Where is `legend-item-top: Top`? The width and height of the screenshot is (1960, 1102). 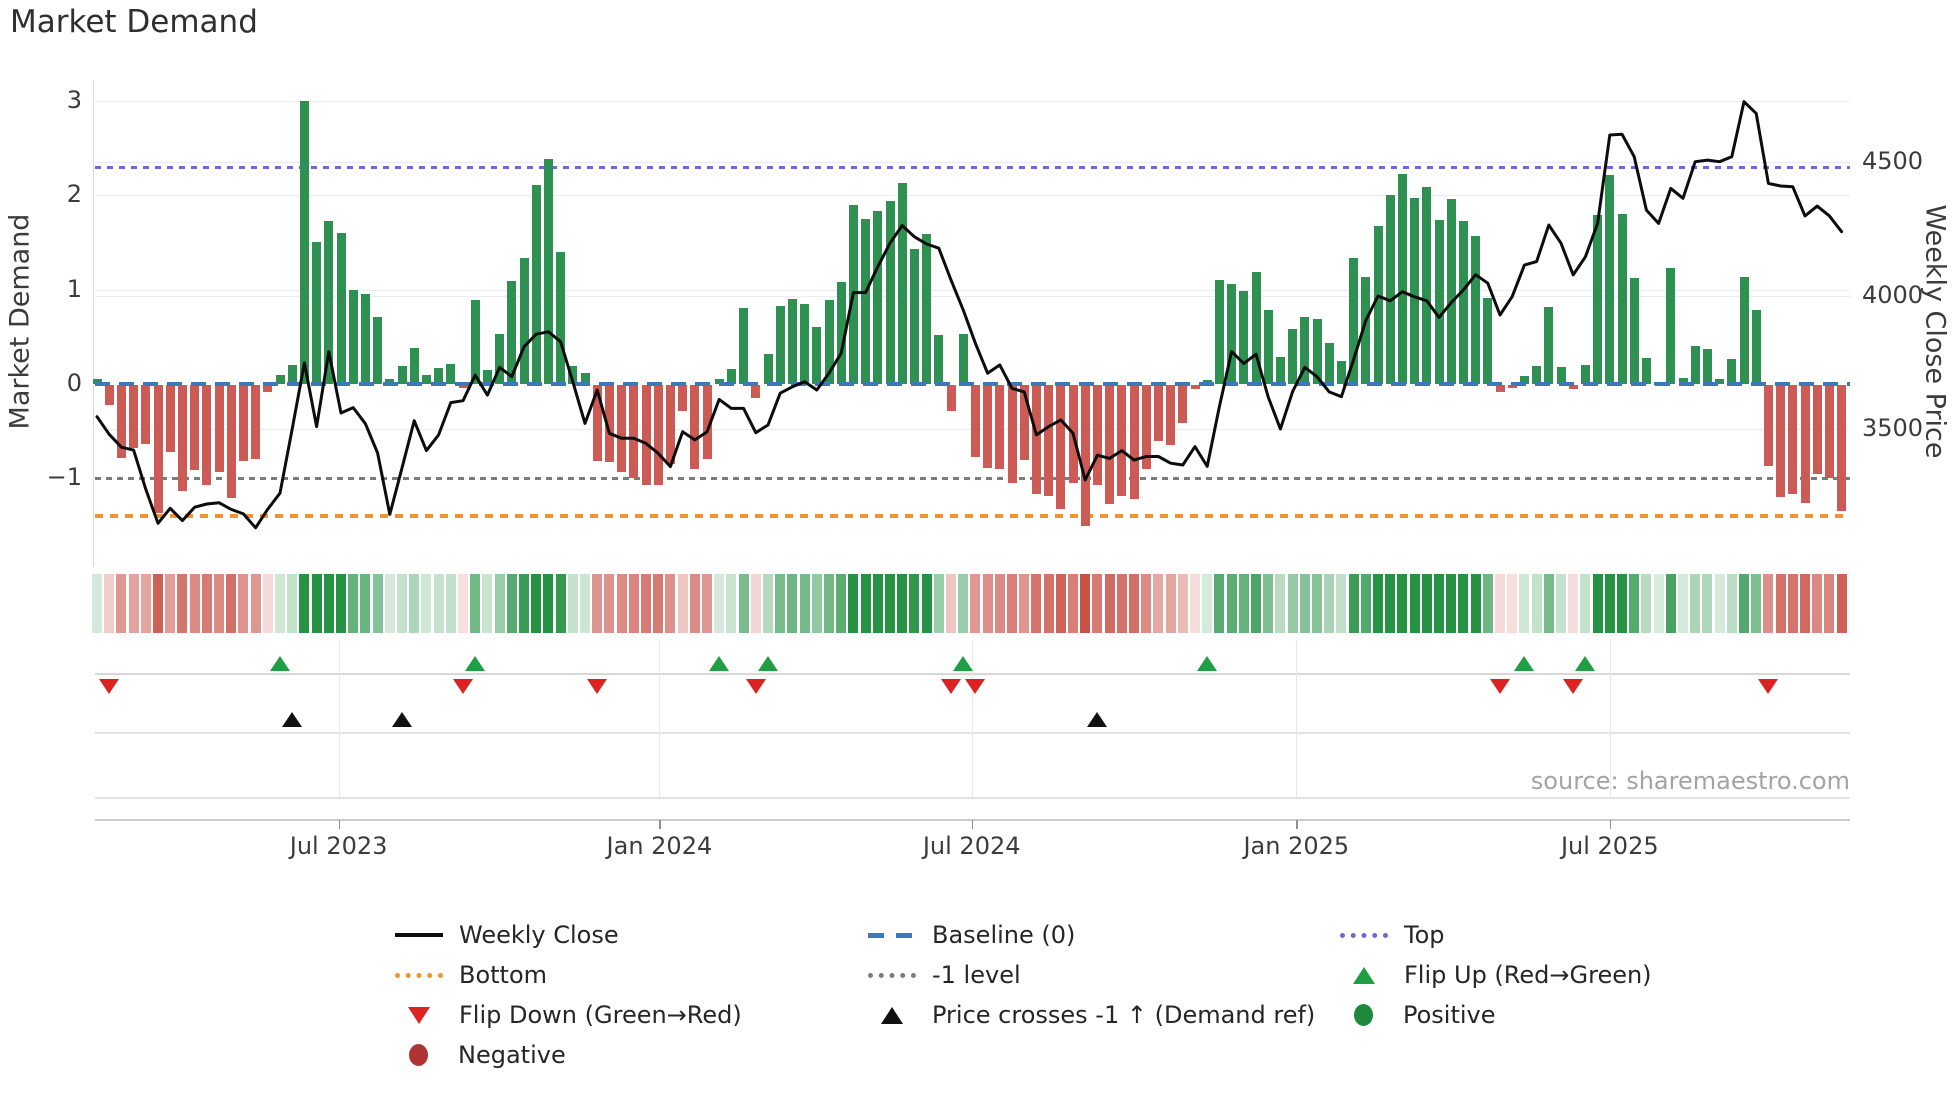
legend-item-top: Top is located at coordinates (1392, 935).